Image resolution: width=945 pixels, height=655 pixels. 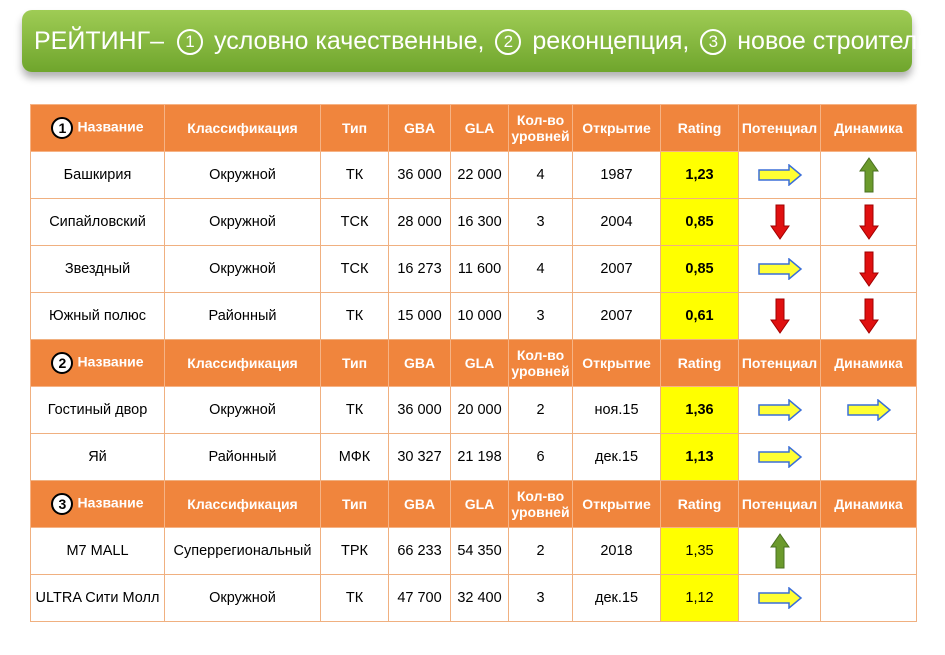 What do you see at coordinates (419, 551) in the screenshot?
I see `cell-gba: 66 233` at bounding box center [419, 551].